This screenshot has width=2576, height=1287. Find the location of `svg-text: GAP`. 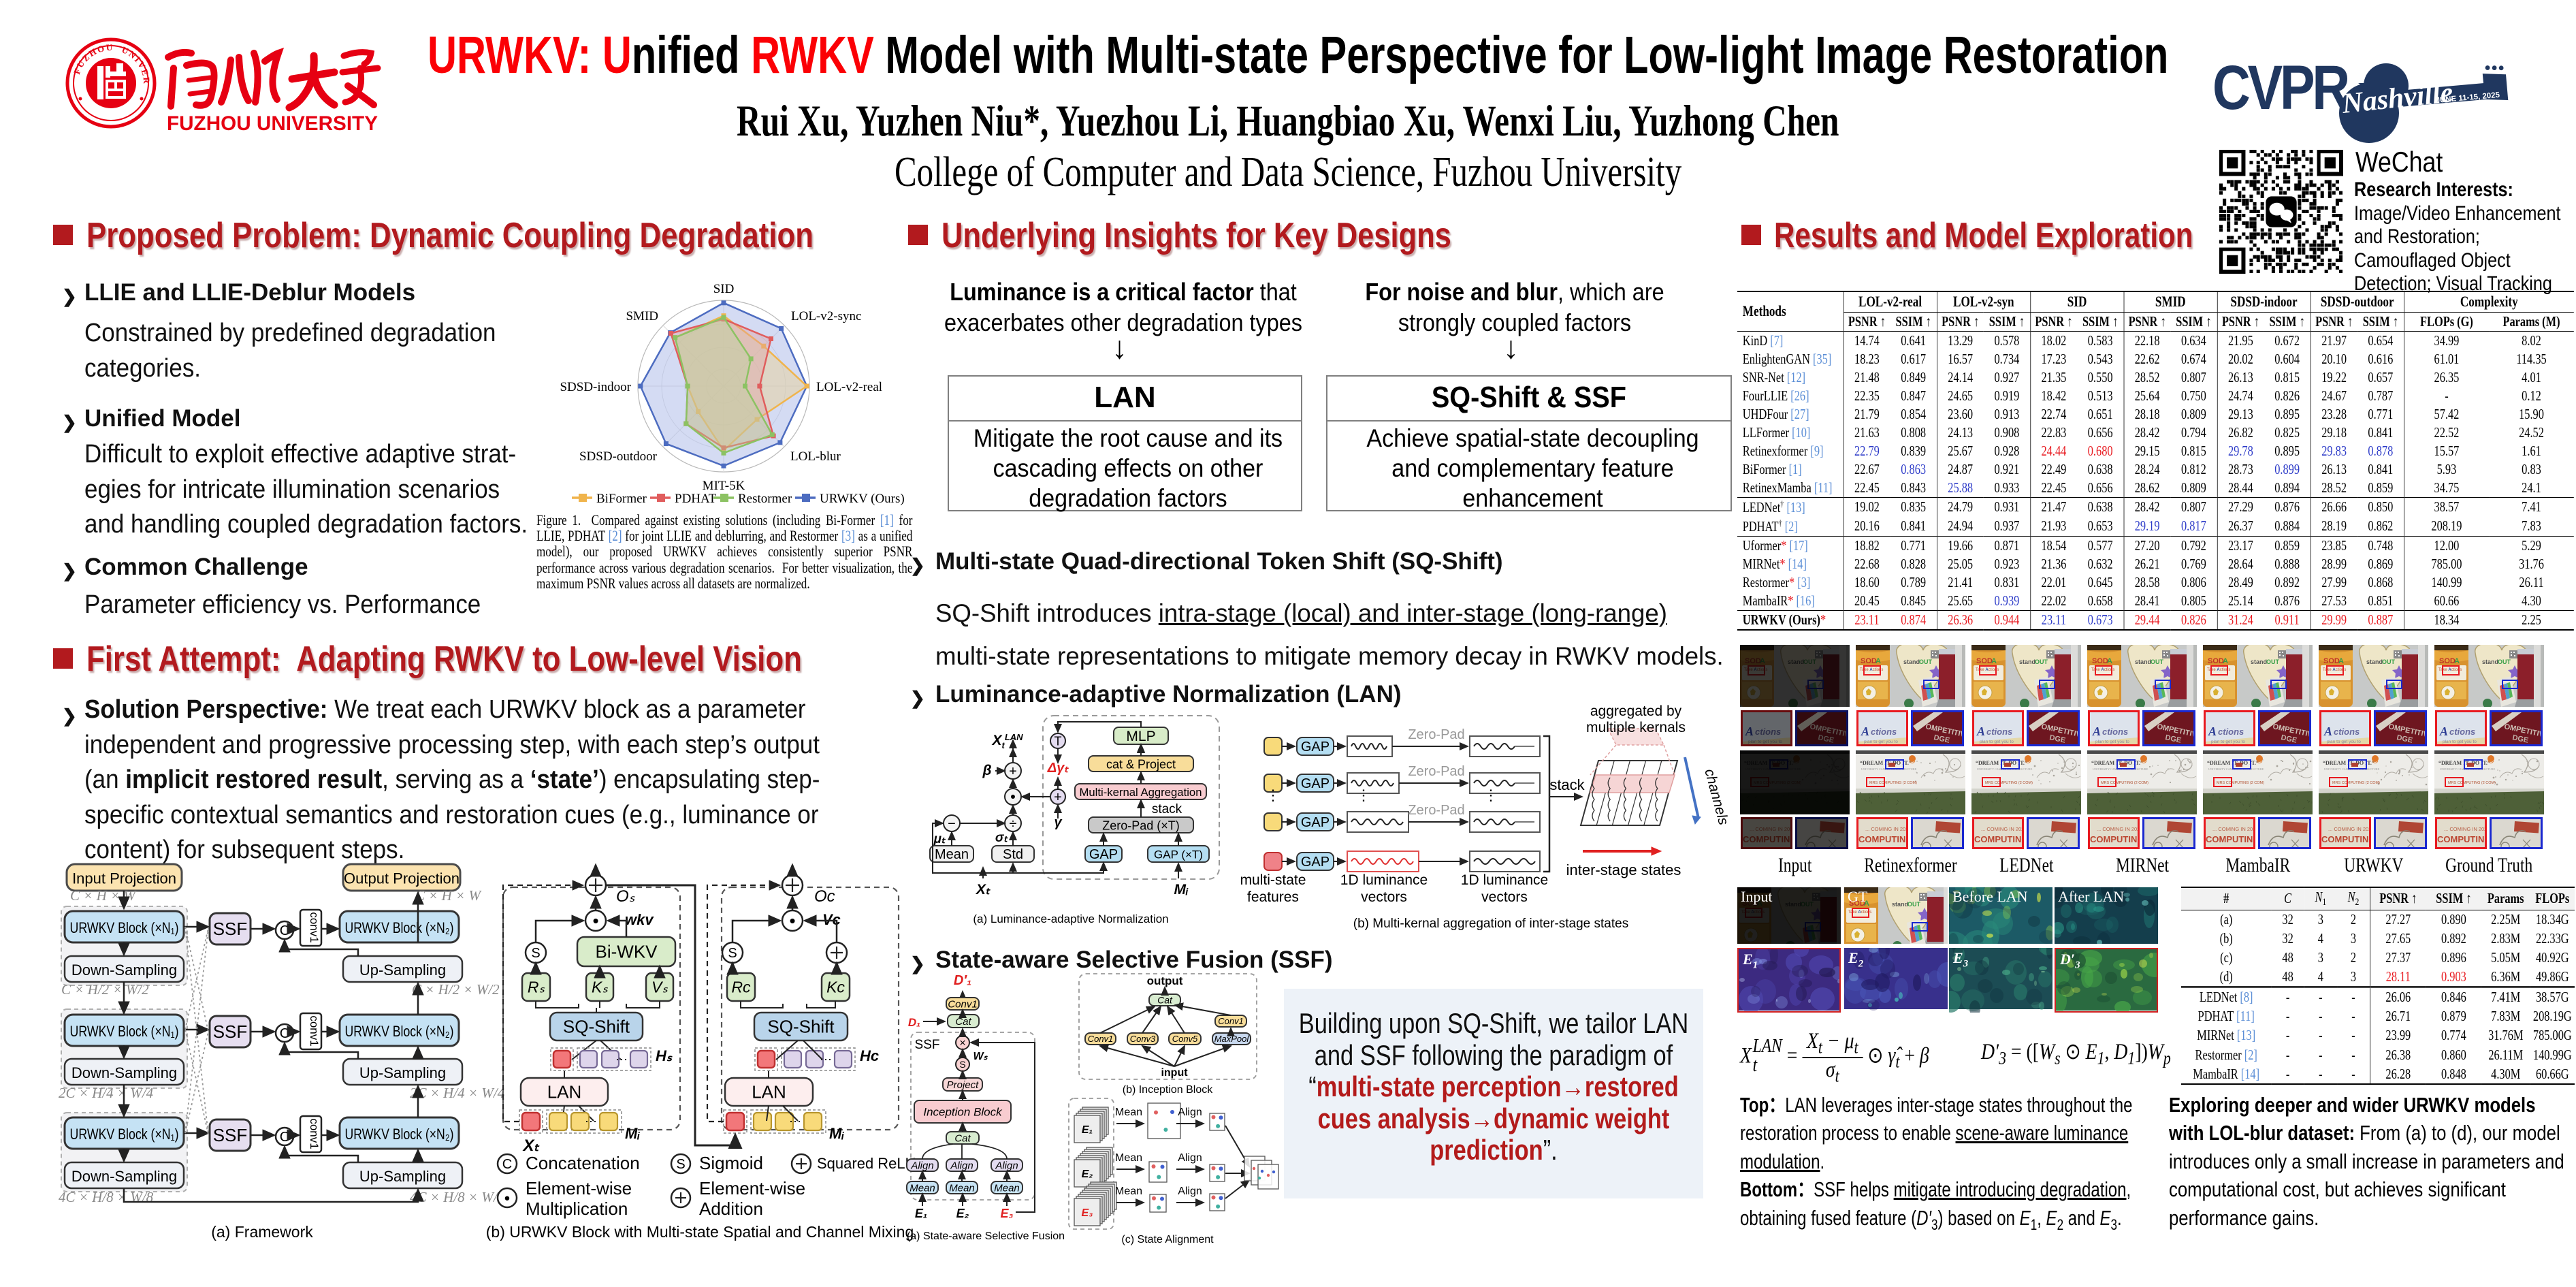

svg-text: GAP is located at coordinates (1104, 855).